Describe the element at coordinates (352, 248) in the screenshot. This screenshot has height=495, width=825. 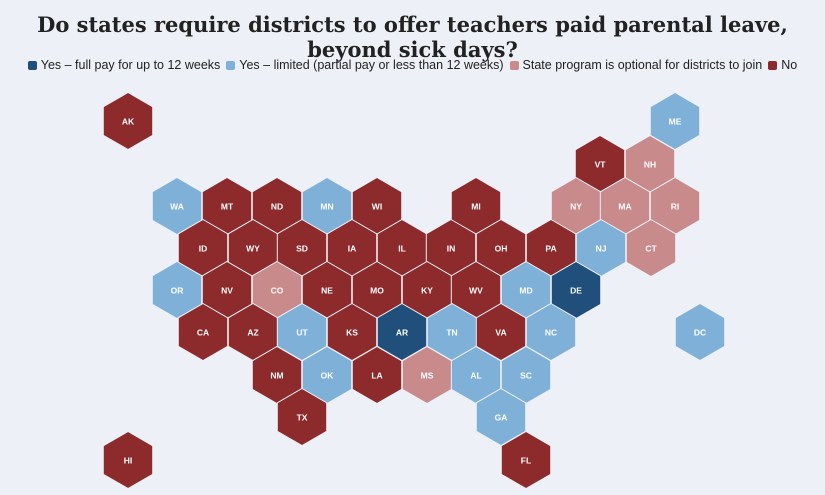
I see `state-label: IA` at that location.